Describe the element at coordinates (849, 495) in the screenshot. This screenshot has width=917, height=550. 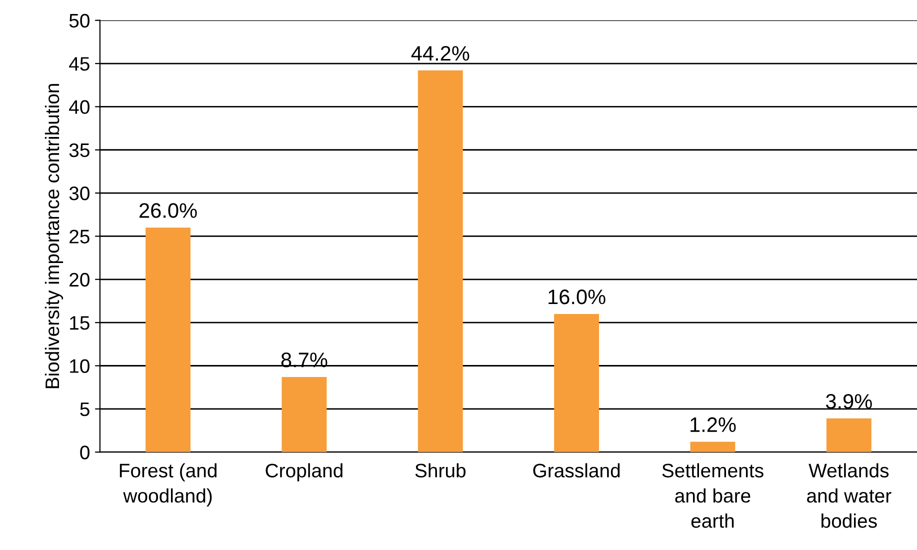
I see `x-tick-label: Wetlands and water bodies` at that location.